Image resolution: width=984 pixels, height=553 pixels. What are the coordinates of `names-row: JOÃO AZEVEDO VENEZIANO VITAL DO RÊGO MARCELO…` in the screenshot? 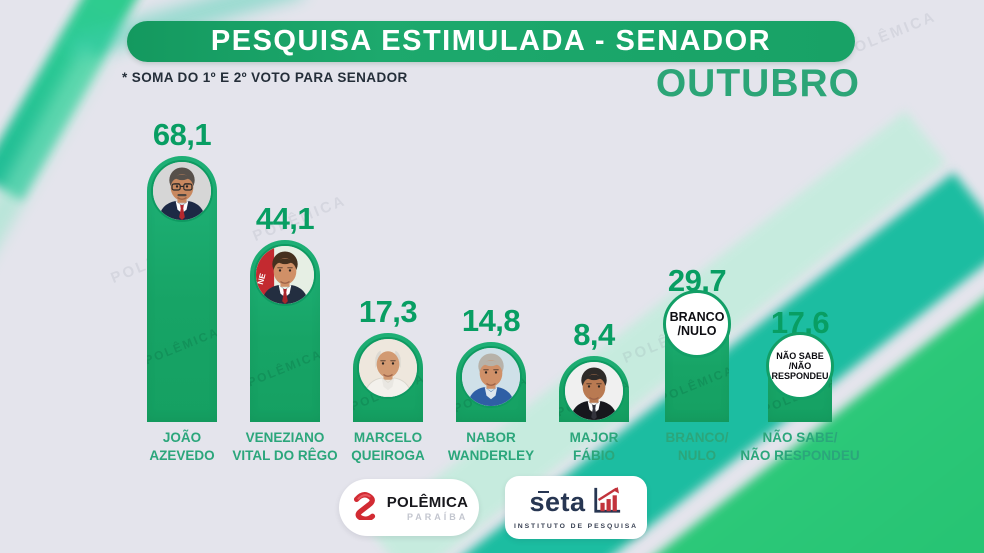 It's located at (502, 446).